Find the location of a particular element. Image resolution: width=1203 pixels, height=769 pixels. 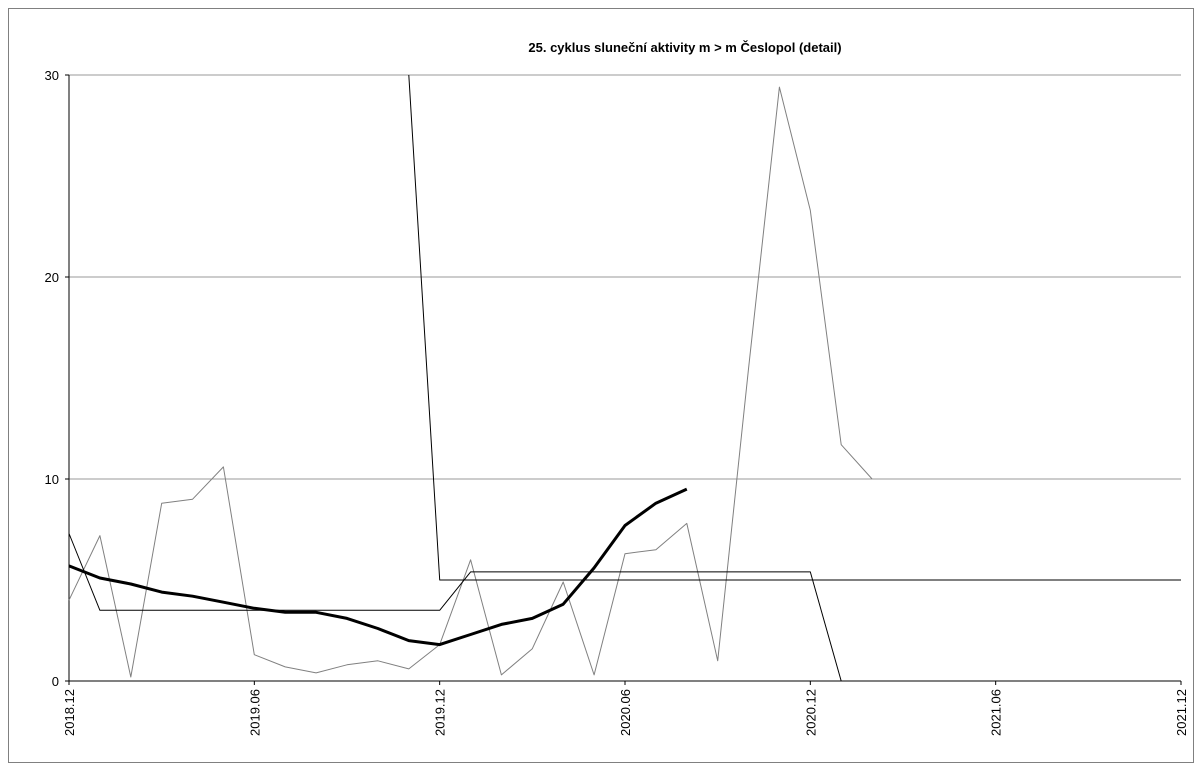

x-tick-label: 2021.12 is located at coordinates (1181, 712).